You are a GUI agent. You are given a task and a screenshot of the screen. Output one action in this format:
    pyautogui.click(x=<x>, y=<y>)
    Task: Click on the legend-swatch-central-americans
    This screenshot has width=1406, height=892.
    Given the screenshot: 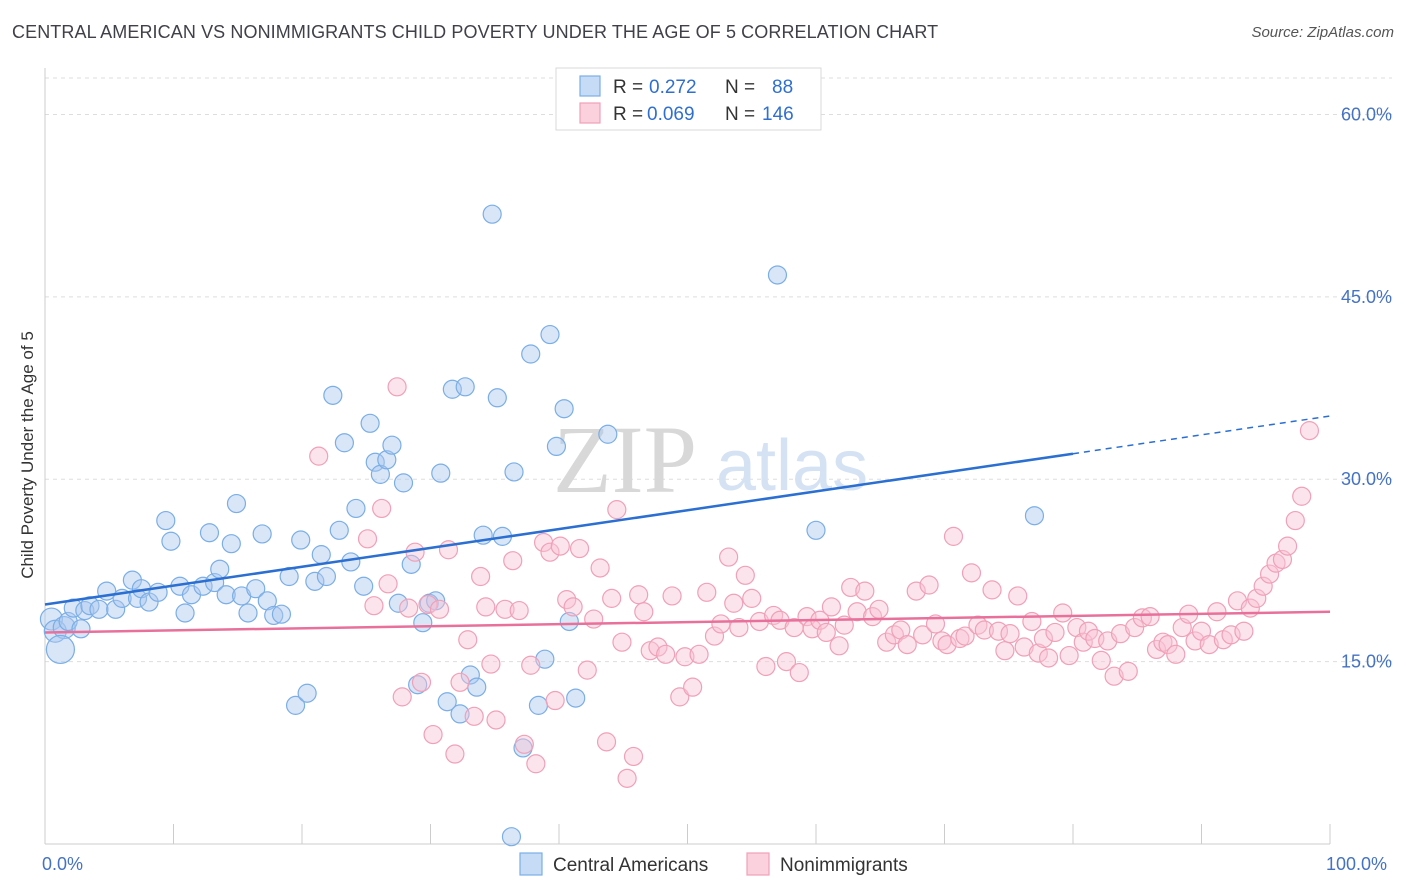 What is the action you would take?
    pyautogui.click(x=590, y=86)
    